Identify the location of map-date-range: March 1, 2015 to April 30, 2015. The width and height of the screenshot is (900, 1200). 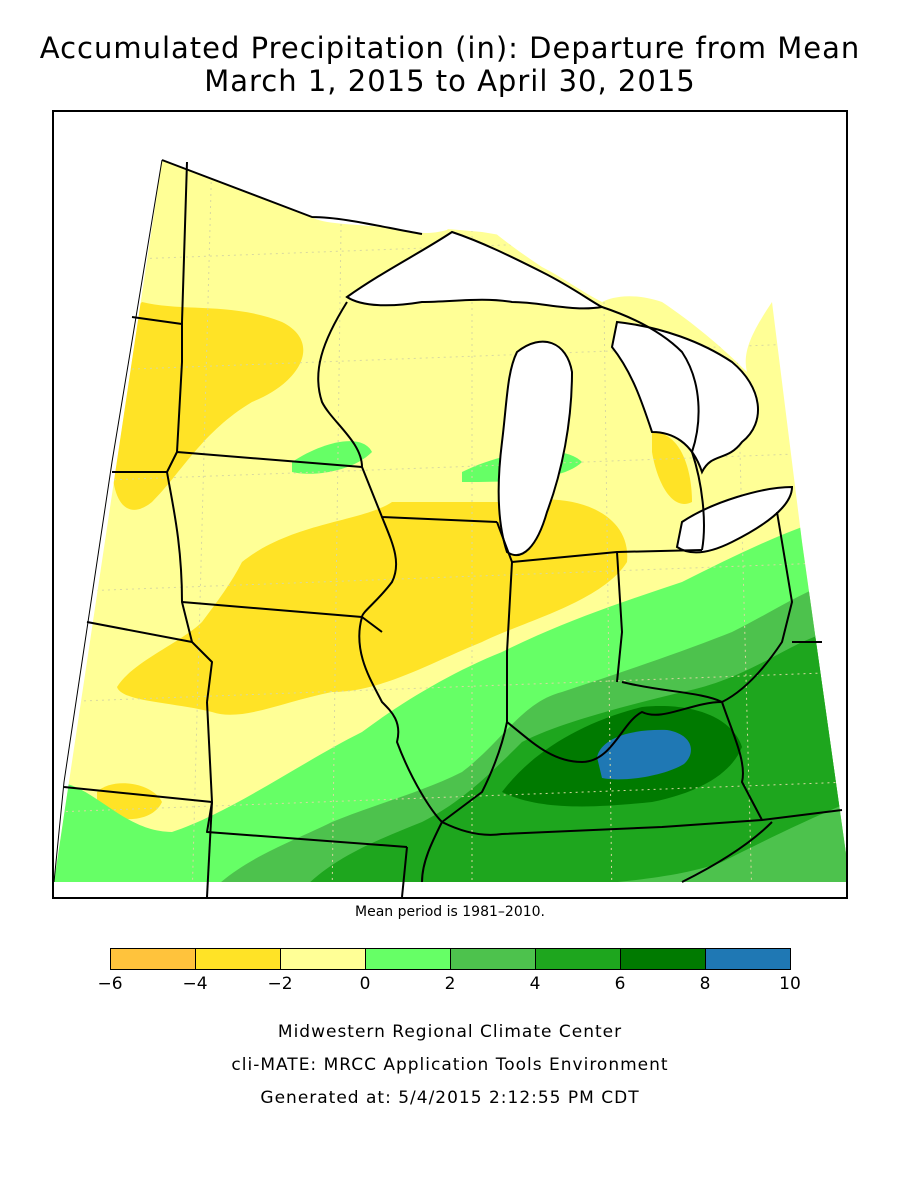
(450, 81).